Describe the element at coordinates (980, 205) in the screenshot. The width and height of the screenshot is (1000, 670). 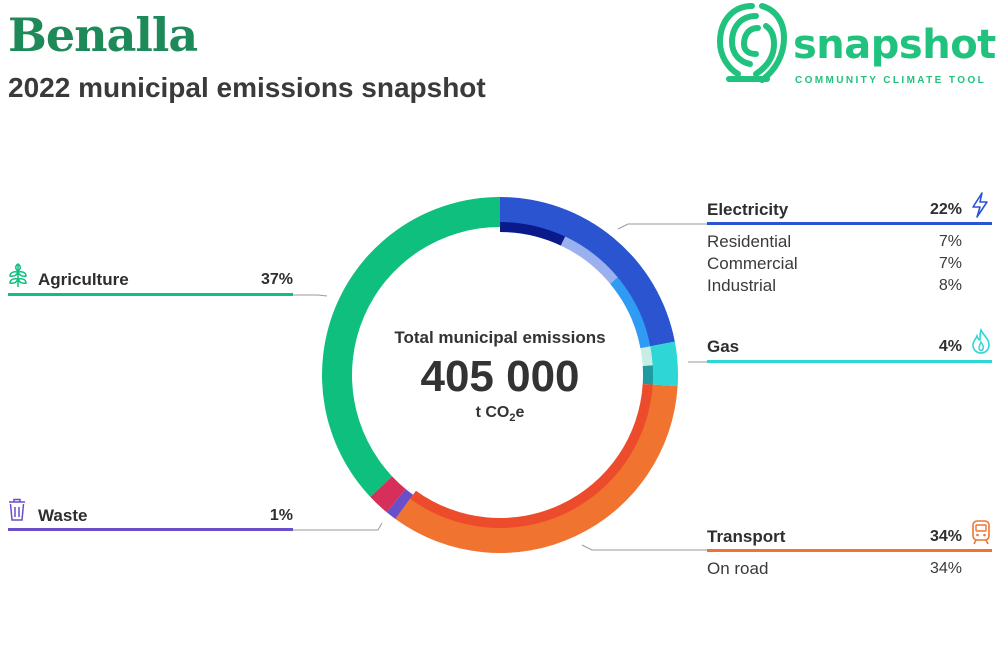
I see `lightning-icon` at that location.